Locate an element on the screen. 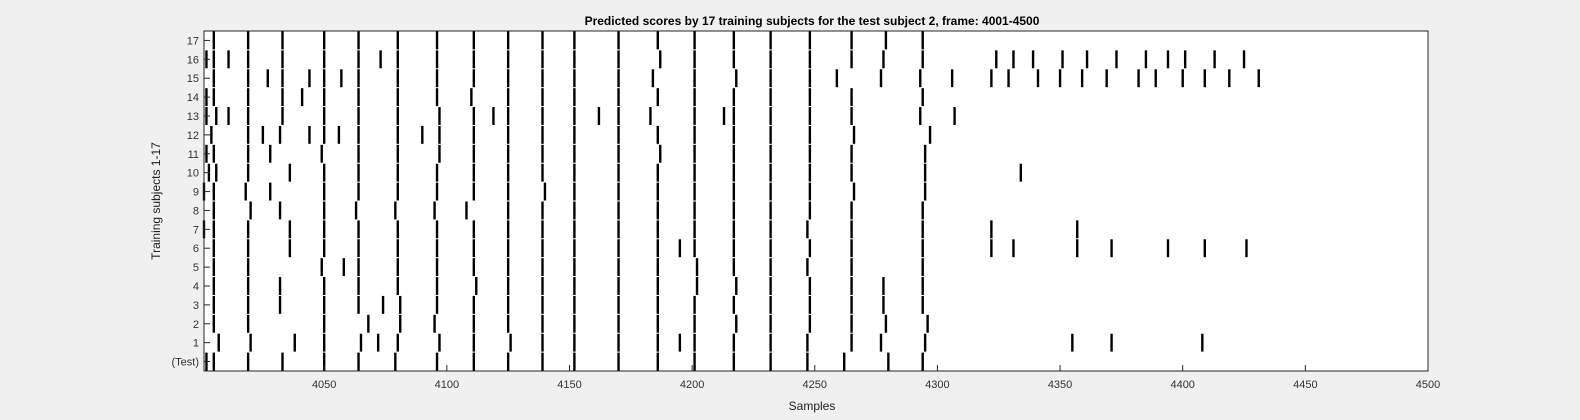 This screenshot has height=420, width=1580. y-tick-label: 17 is located at coordinates (193, 41).